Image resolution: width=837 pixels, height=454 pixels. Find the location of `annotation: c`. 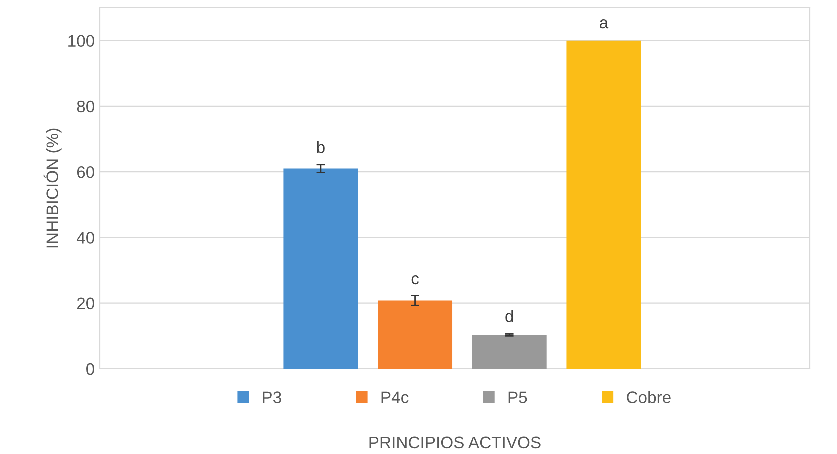

annotation: c is located at coordinates (416, 280).